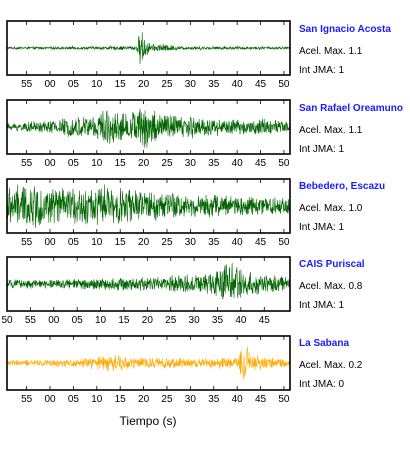 The width and height of the screenshot is (410, 460). What do you see at coordinates (148, 421) in the screenshot?
I see `x-axis-title: Tiempo (s)` at bounding box center [148, 421].